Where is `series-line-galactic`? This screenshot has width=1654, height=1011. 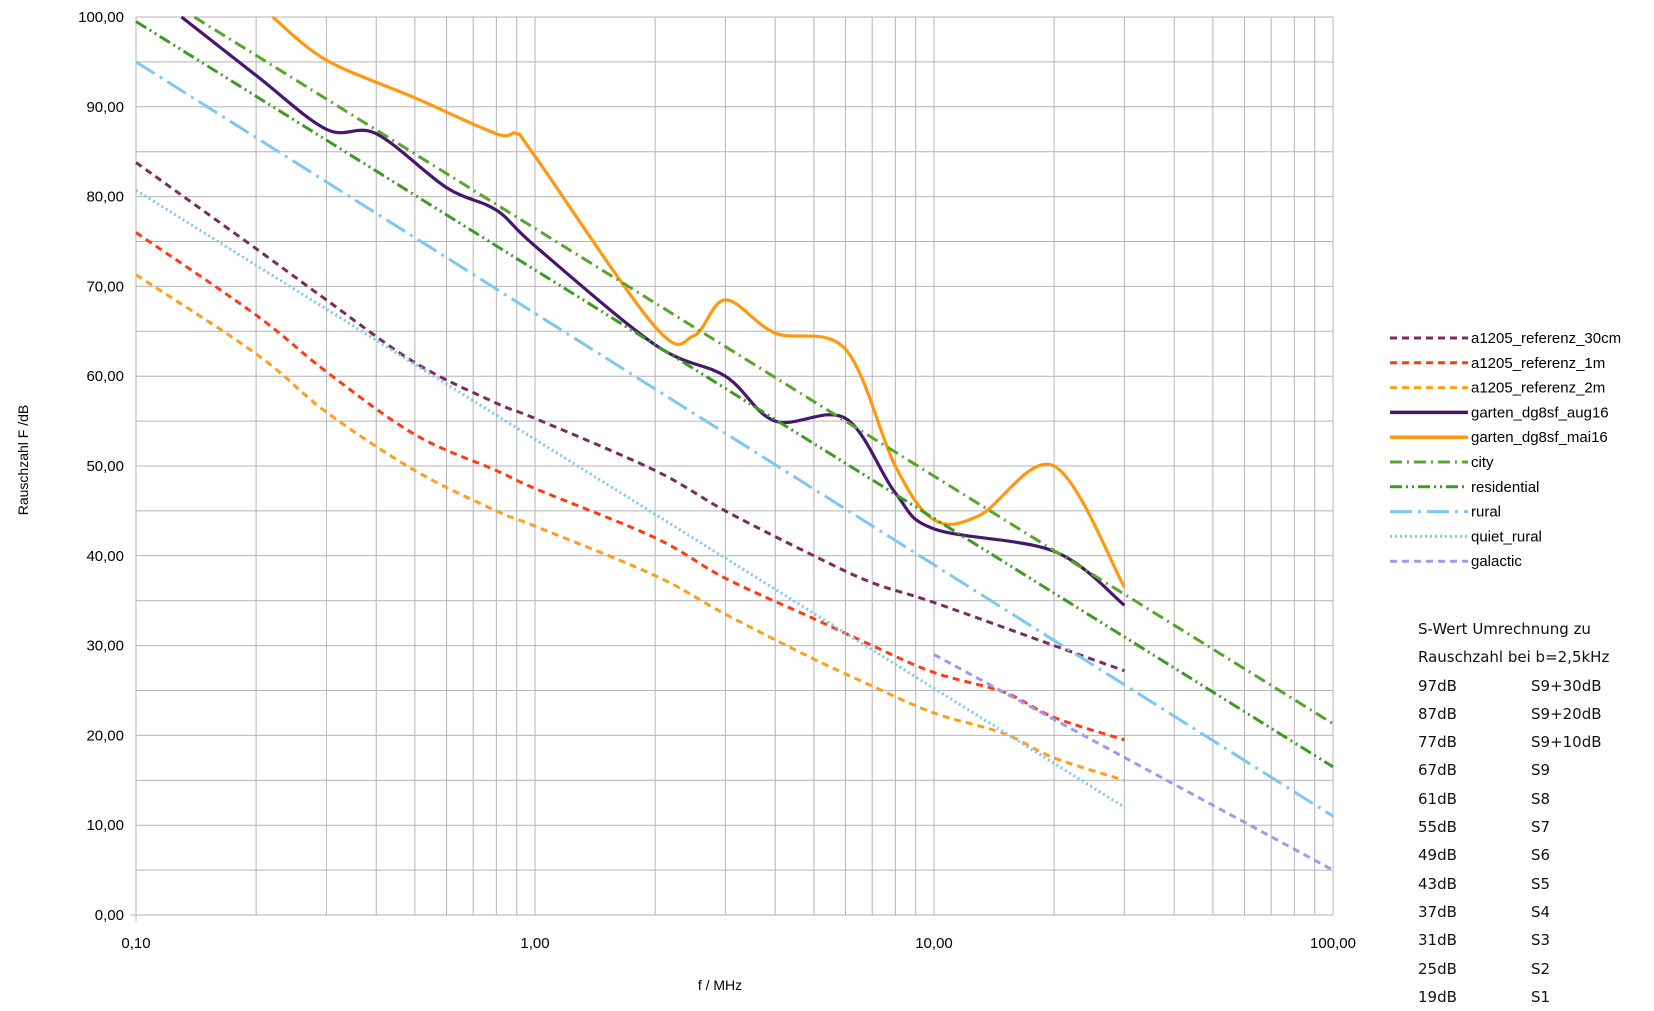 series-line-galactic is located at coordinates (1133, 762).